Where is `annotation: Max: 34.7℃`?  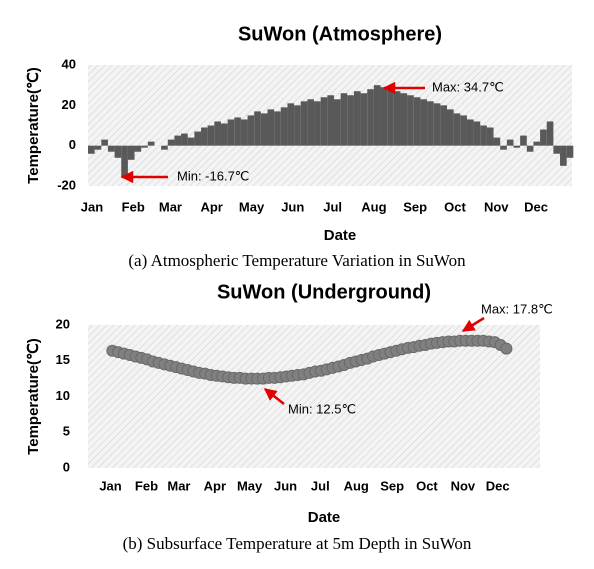 annotation: Max: 34.7℃ is located at coordinates (468, 86).